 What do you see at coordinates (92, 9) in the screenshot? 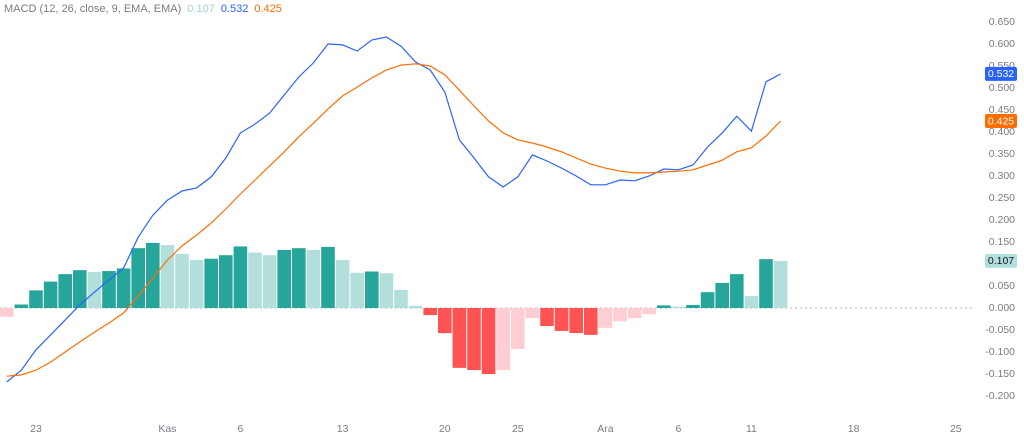
I see `legend-title: MACD (12, 26, close, 9, EMA, EMA)` at bounding box center [92, 9].